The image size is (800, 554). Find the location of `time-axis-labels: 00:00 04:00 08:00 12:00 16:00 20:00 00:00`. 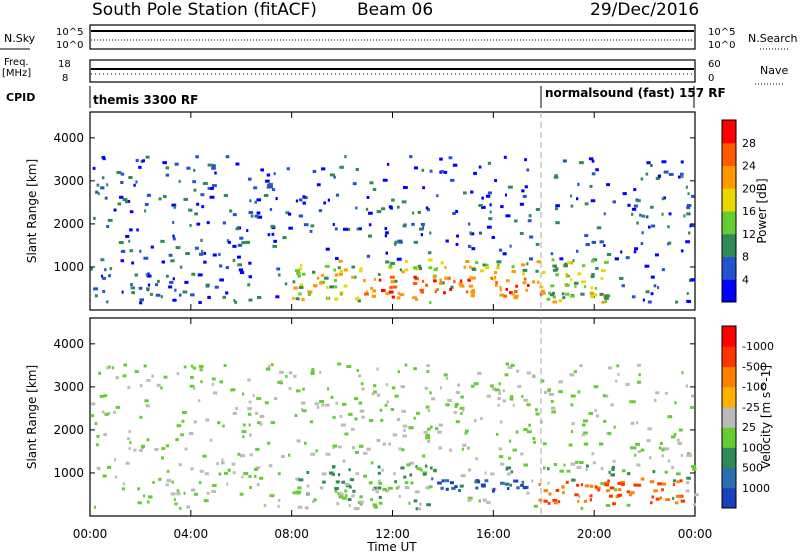

time-axis-labels: 00:00 04:00 08:00 12:00 16:00 20:00 00:00 is located at coordinates (393, 534).